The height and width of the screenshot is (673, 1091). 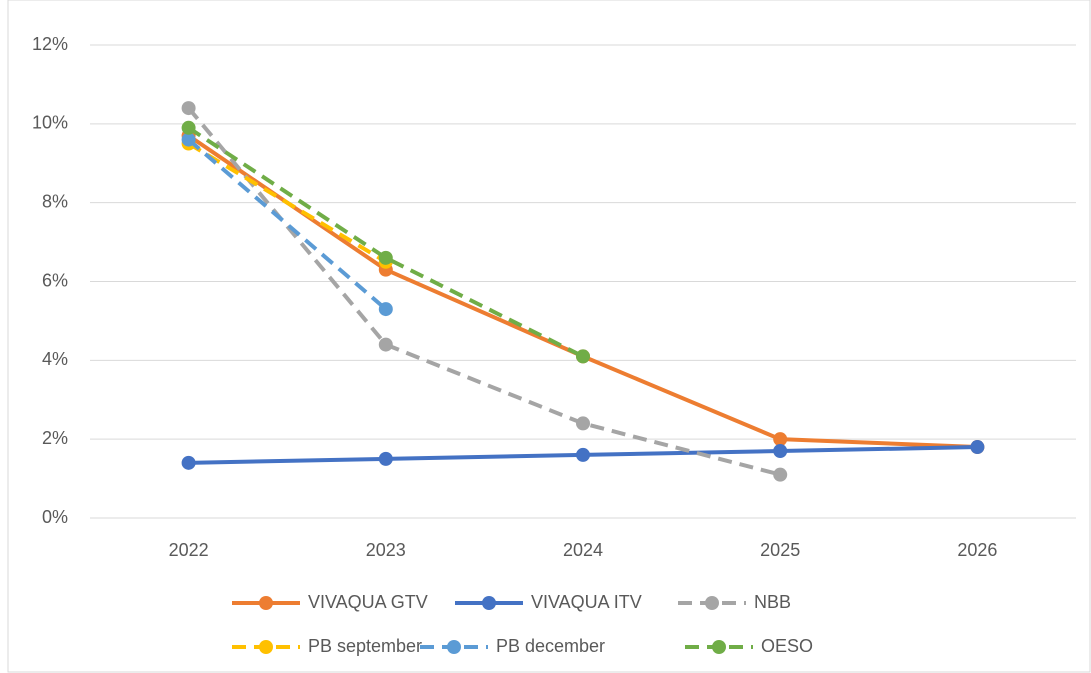 What do you see at coordinates (583, 550) in the screenshot?
I see `x-tick-label: 2024` at bounding box center [583, 550].